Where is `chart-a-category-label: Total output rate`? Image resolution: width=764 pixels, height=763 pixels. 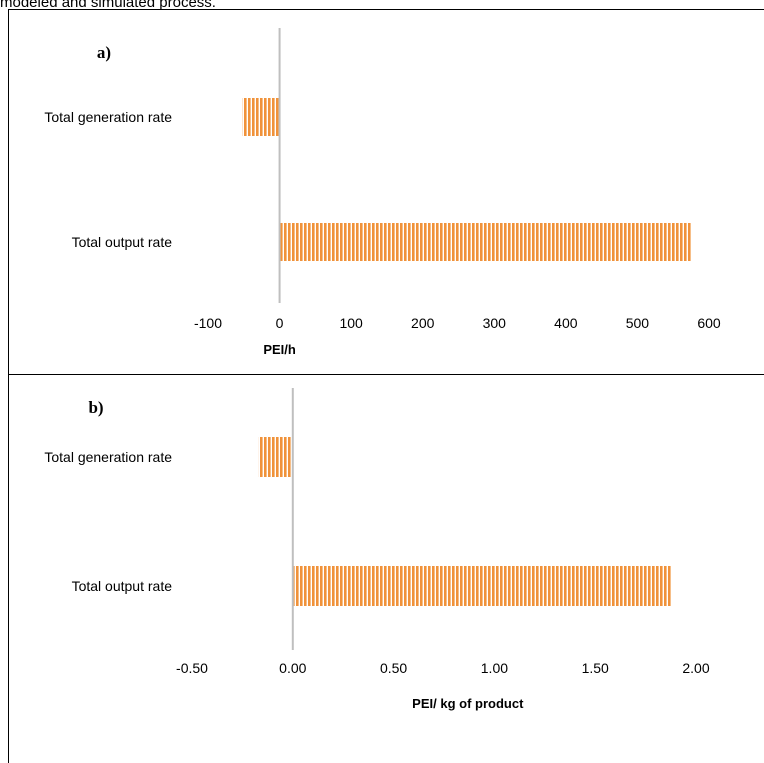
chart-a-category-label: Total output rate is located at coordinates (122, 242).